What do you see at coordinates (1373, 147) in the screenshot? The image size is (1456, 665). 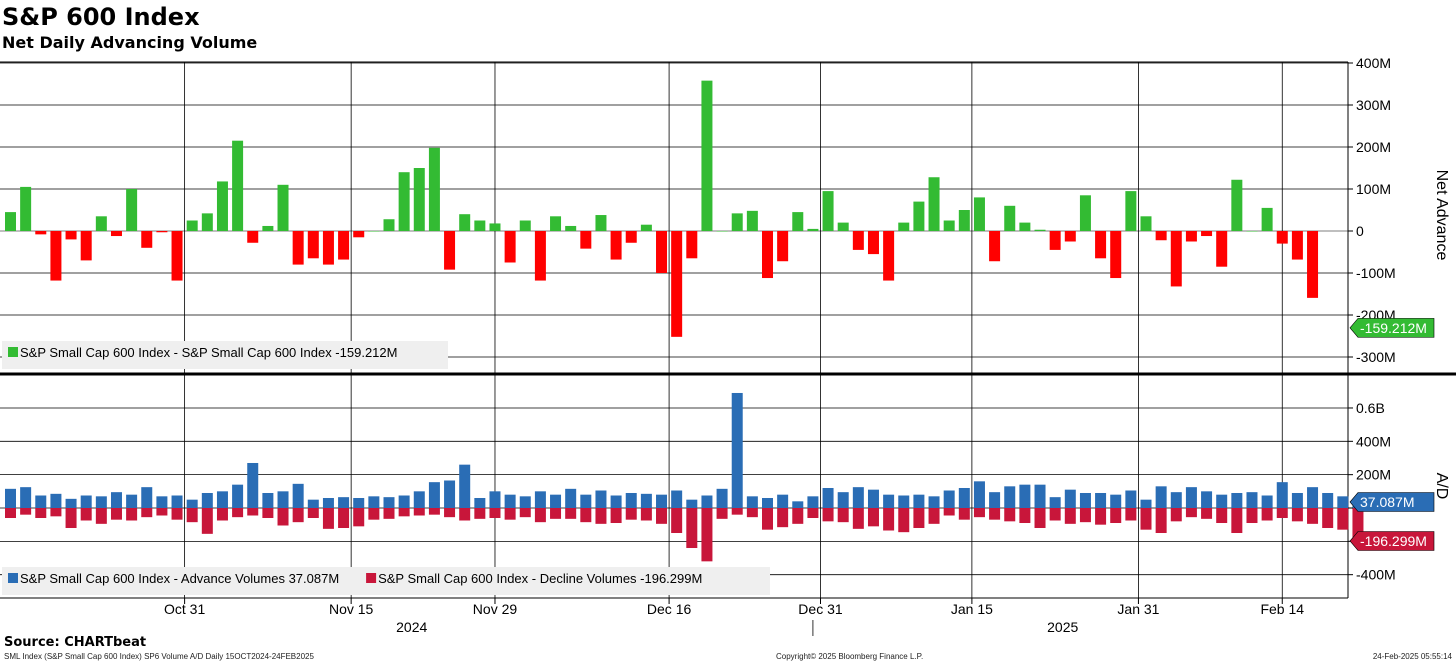 I see `y-tick-label: 200M` at bounding box center [1373, 147].